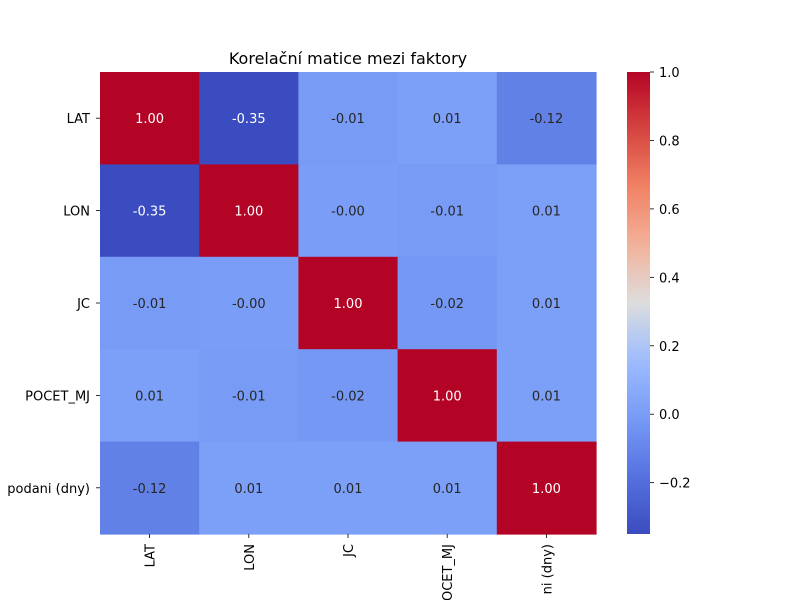 The height and width of the screenshot is (600, 800). What do you see at coordinates (151, 555) in the screenshot?
I see `x-tick-label: LAT` at bounding box center [151, 555].